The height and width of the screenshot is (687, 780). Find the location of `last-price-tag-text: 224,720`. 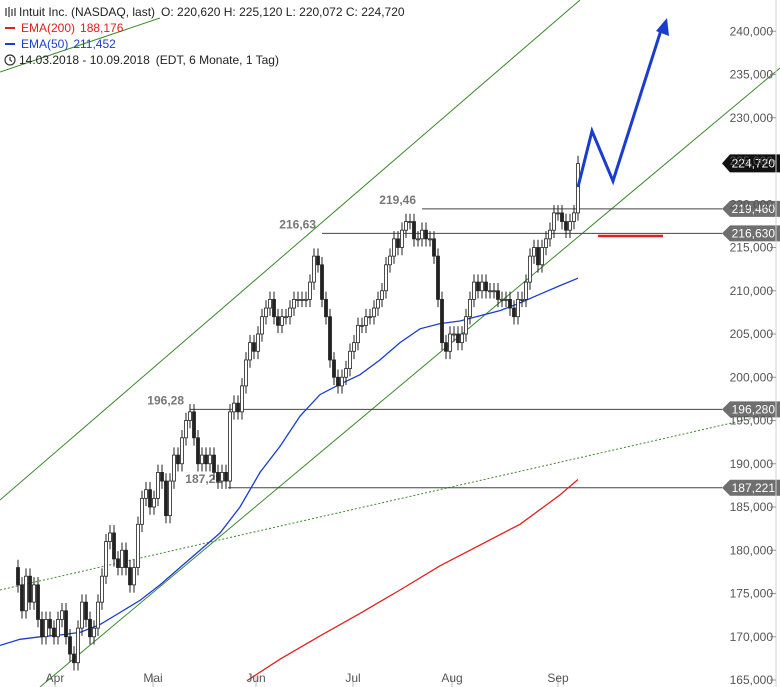

last-price-tag-text: 224,720 is located at coordinates (754, 163).